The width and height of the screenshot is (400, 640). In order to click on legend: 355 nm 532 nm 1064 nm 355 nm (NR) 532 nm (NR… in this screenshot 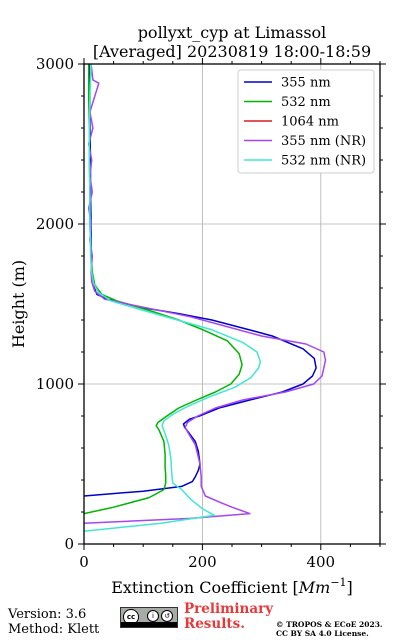, I will do `click(306, 121)`.